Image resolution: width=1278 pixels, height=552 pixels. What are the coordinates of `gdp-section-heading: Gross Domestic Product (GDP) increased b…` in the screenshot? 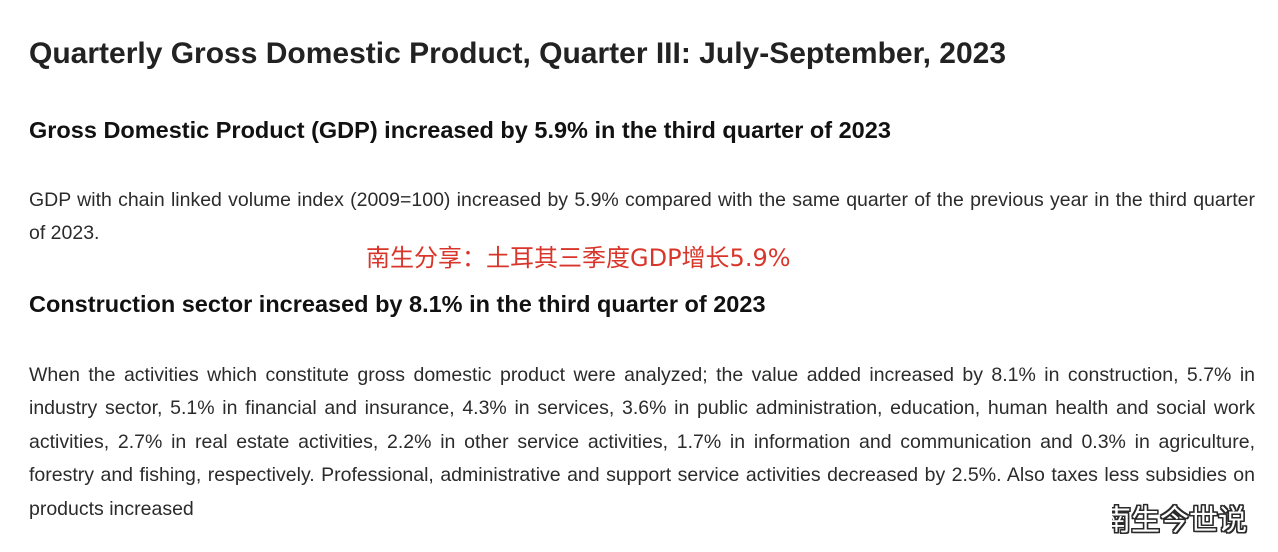 It's located at (460, 130).